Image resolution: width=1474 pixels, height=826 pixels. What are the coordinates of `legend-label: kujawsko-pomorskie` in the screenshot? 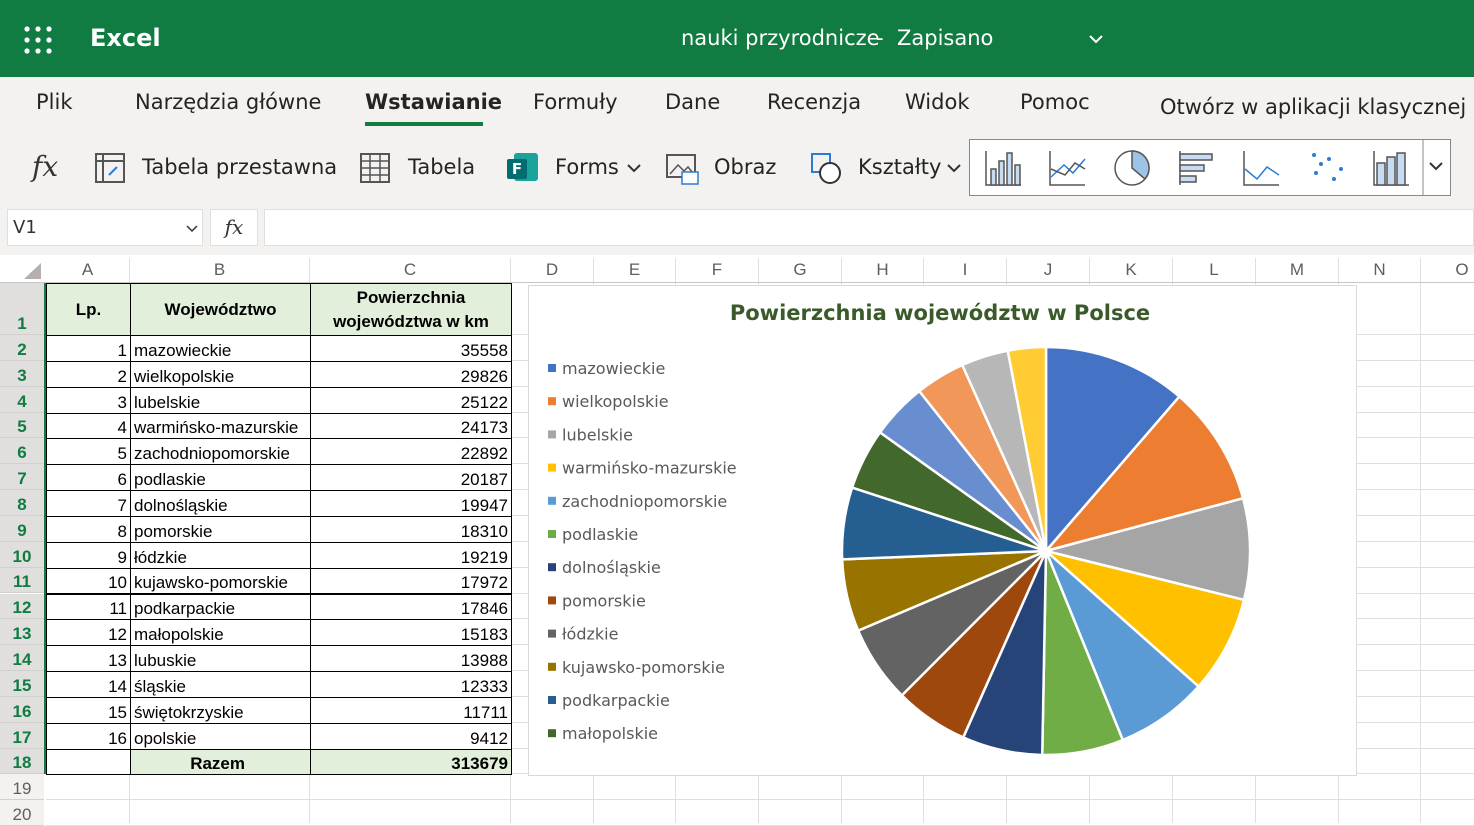 It's located at (643, 667).